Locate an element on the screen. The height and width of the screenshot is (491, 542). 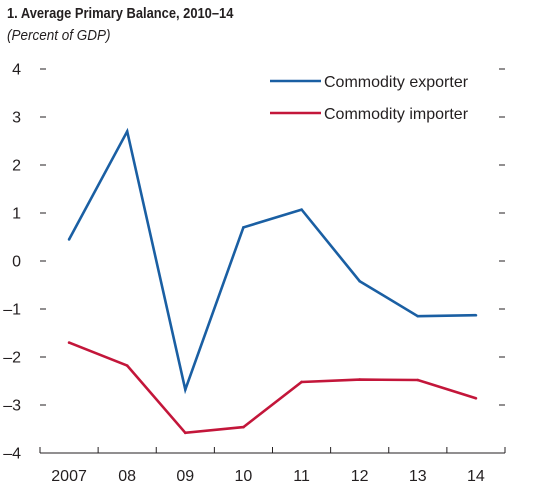
x-tick-label: 11 is located at coordinates (301, 476).